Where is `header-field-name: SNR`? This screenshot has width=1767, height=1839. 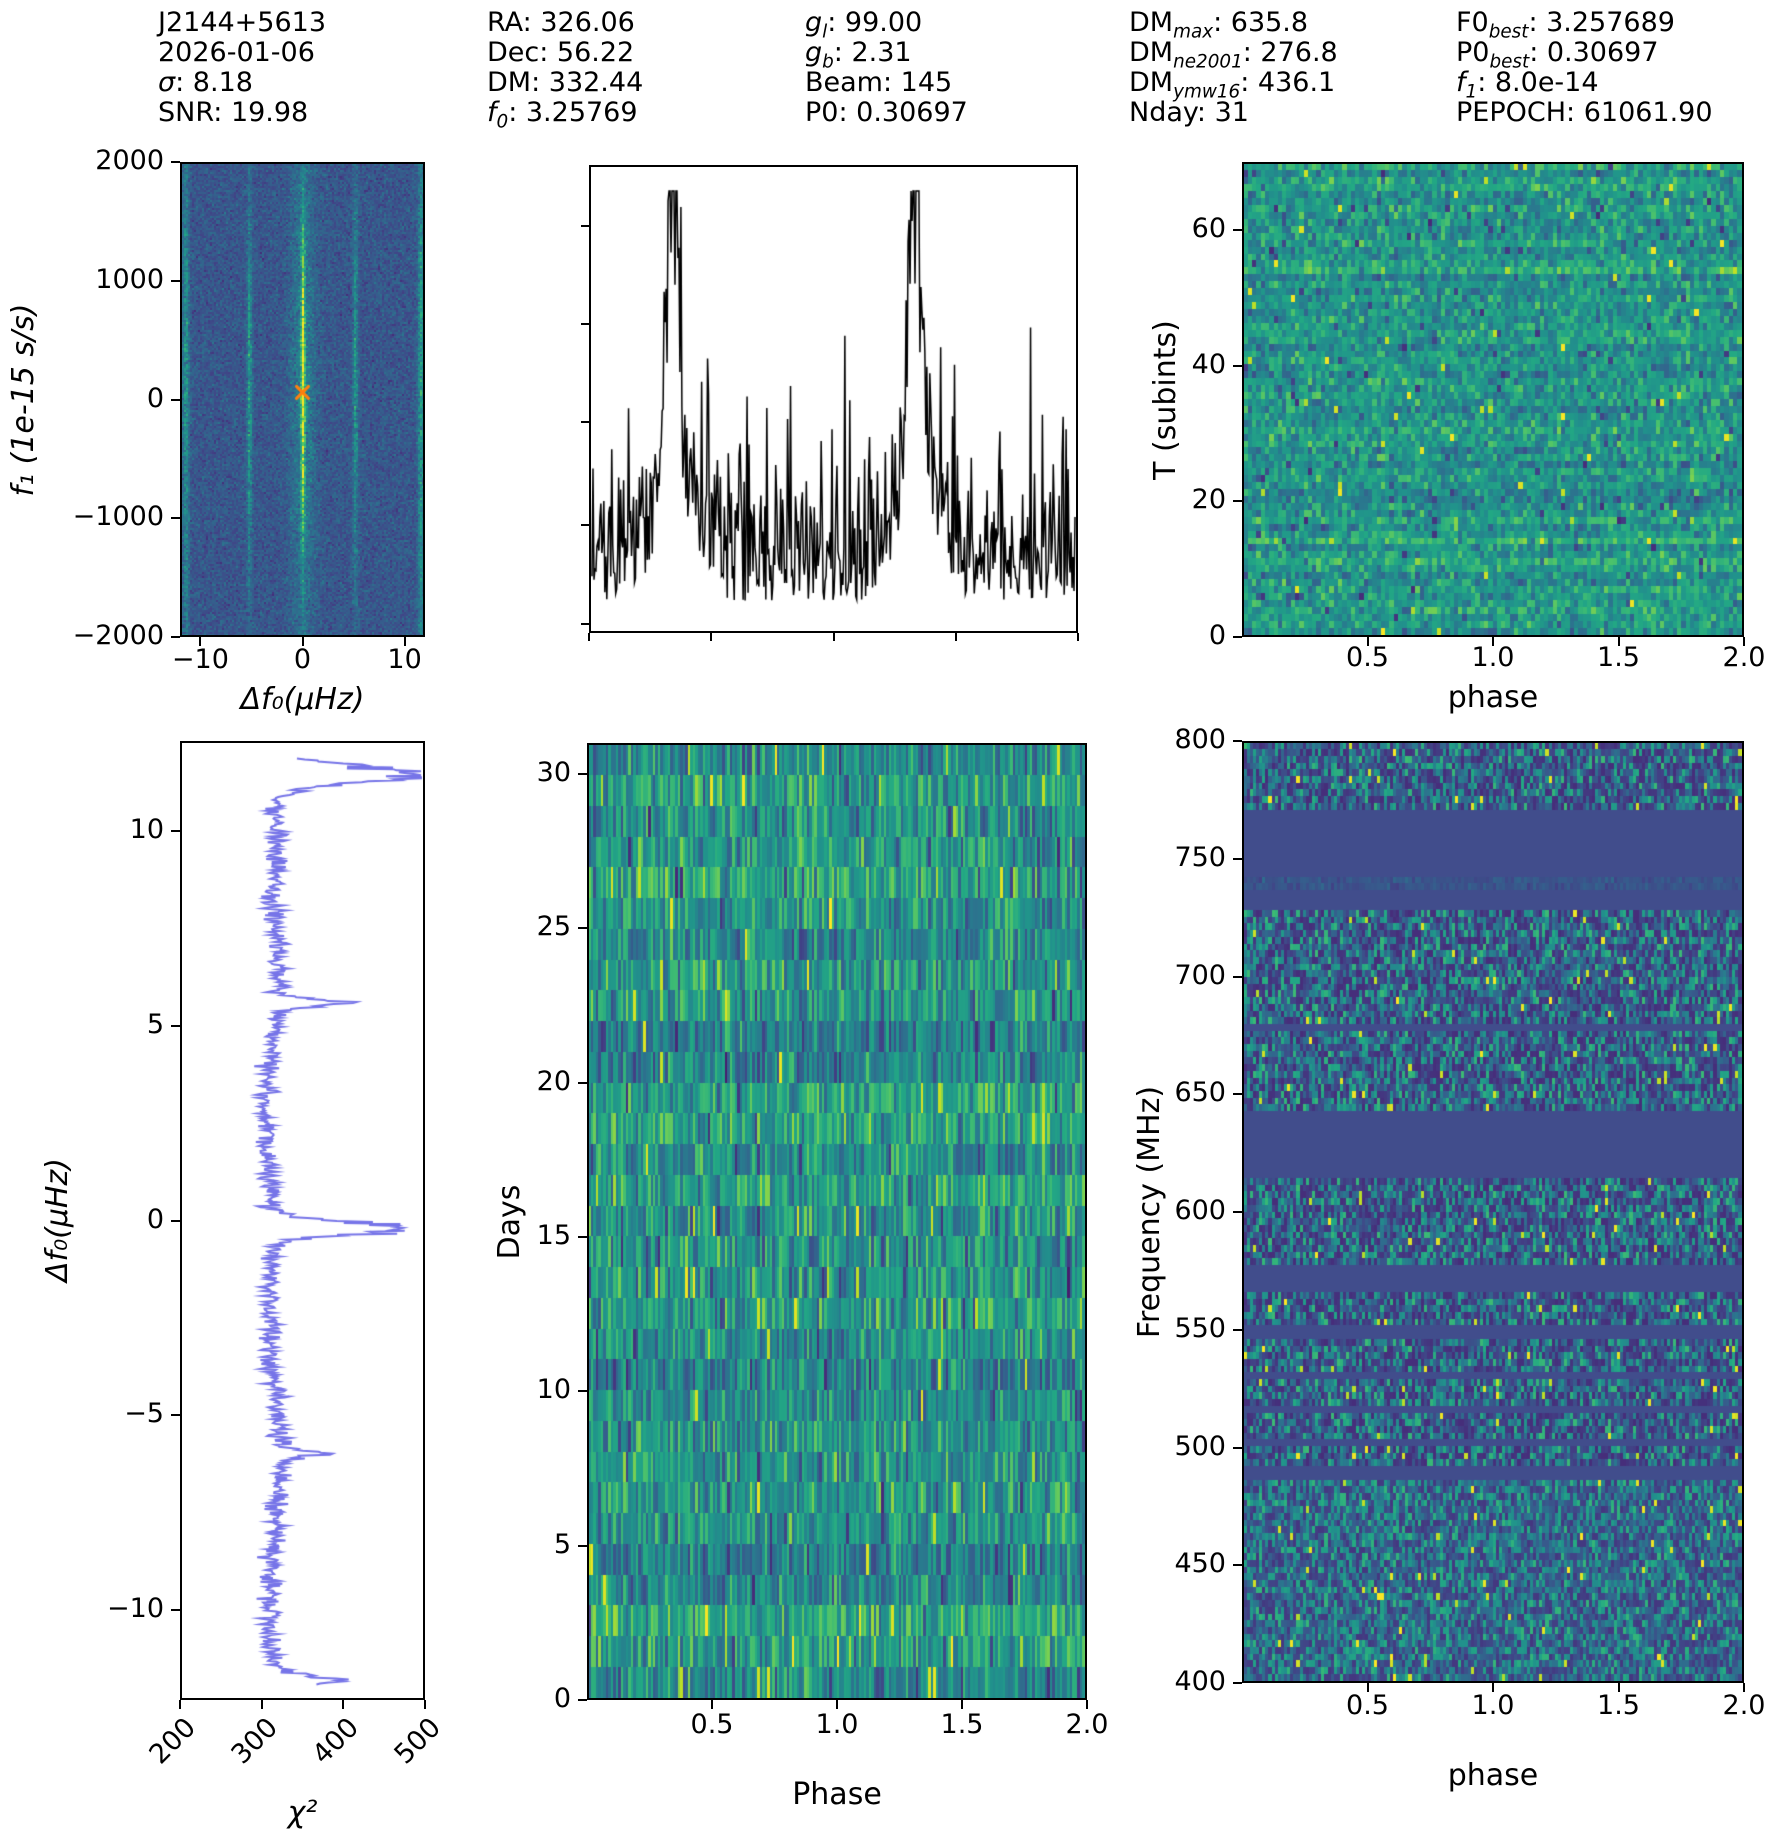
header-field-name: SNR is located at coordinates (186, 112).